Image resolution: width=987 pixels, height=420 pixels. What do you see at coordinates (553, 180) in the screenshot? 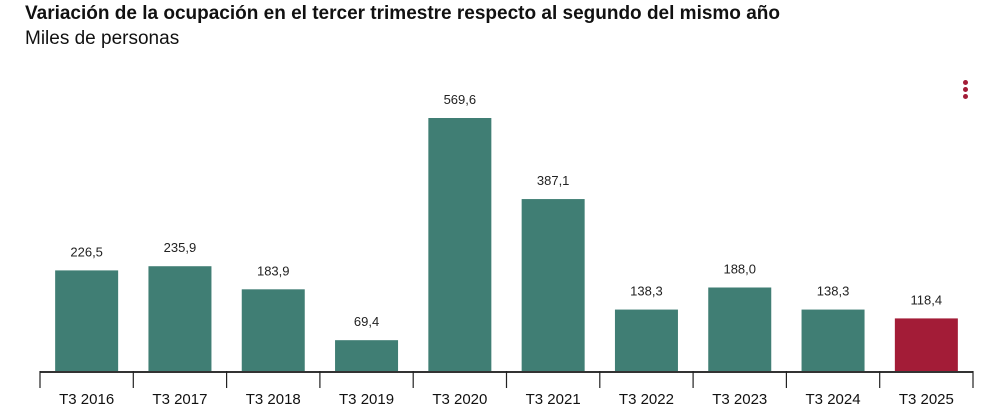
I see `data-label: 387,1` at bounding box center [553, 180].